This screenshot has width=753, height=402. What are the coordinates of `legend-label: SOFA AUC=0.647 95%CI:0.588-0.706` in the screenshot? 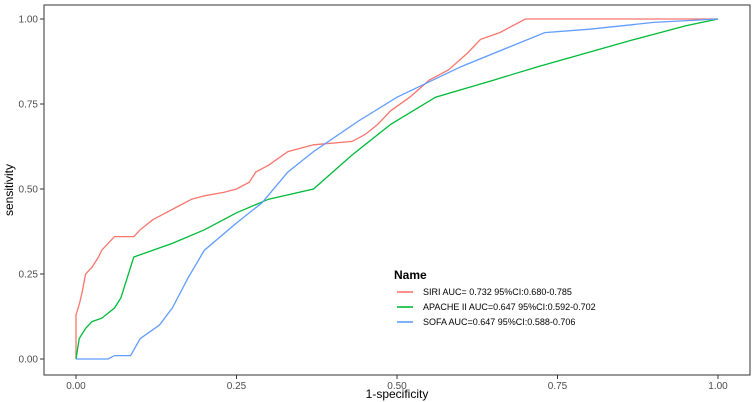 It's located at (499, 322).